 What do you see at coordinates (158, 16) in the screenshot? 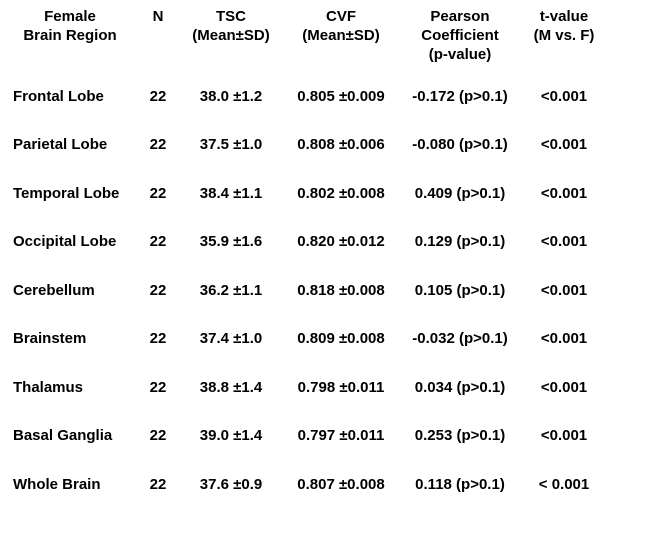
I see `header-line: N` at bounding box center [158, 16].